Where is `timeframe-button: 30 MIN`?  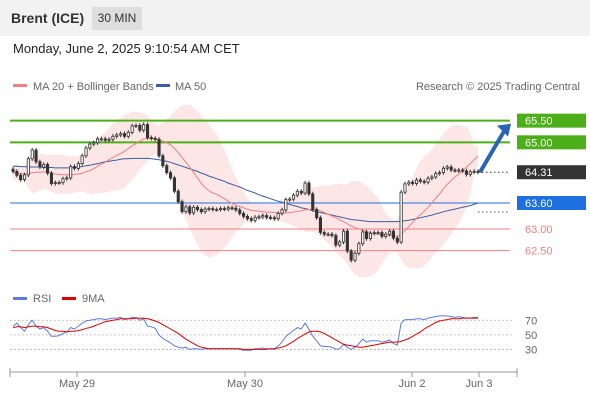 timeframe-button: 30 MIN is located at coordinates (117, 18).